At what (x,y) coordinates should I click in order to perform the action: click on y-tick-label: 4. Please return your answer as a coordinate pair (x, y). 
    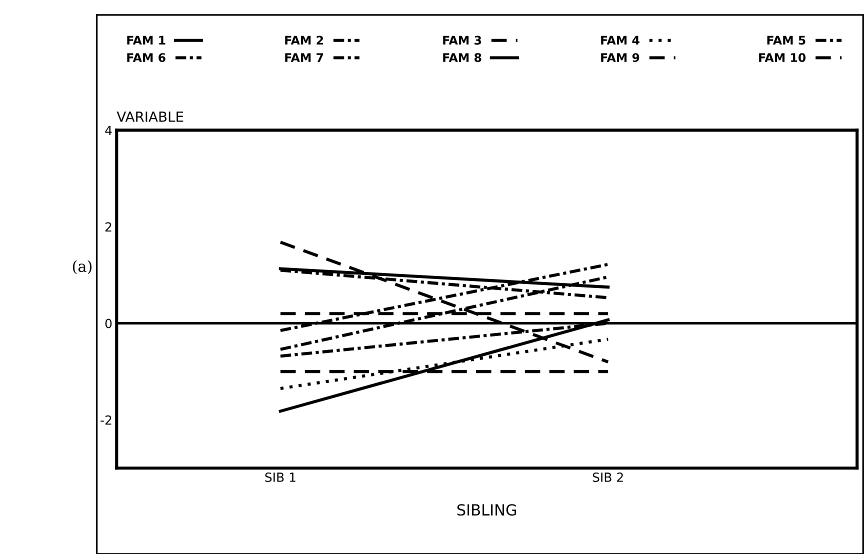
    Looking at the image, I should click on (108, 130).